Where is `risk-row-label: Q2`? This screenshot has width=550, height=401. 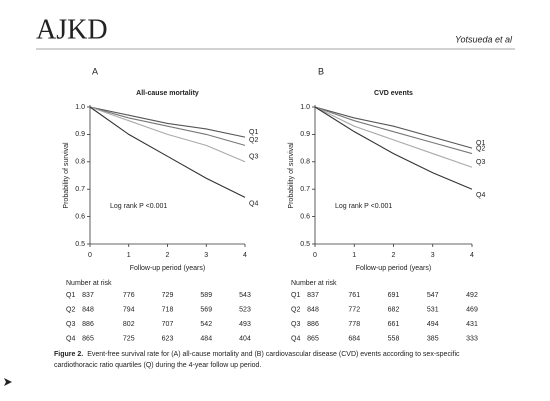
risk-row-label: Q2 is located at coordinates (295, 309).